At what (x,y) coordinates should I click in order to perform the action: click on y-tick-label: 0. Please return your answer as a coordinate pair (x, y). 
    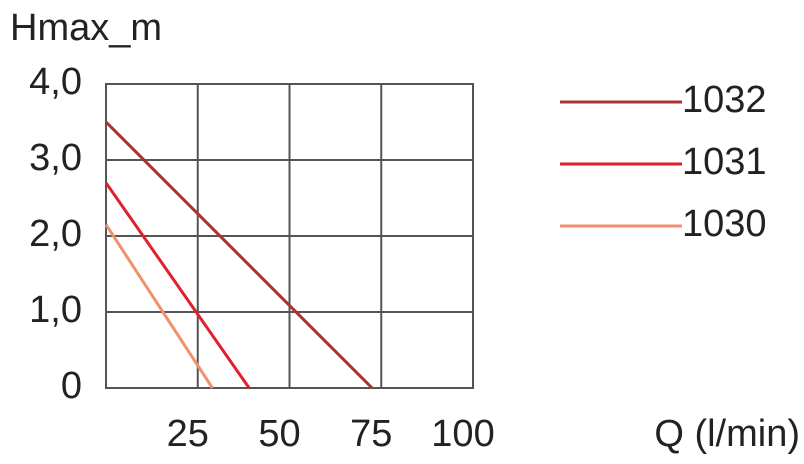
    Looking at the image, I should click on (71, 386).